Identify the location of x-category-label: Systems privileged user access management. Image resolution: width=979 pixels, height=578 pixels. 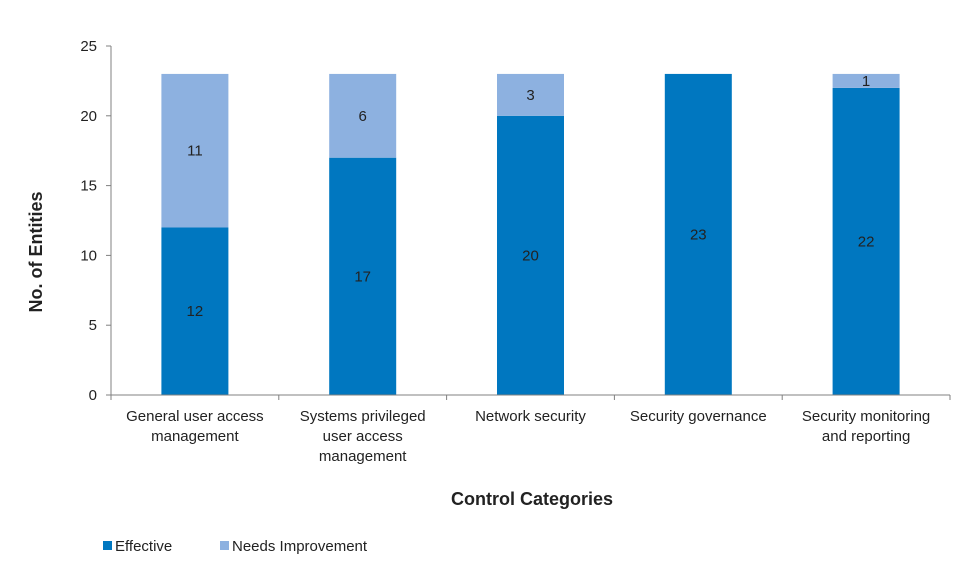
(363, 436).